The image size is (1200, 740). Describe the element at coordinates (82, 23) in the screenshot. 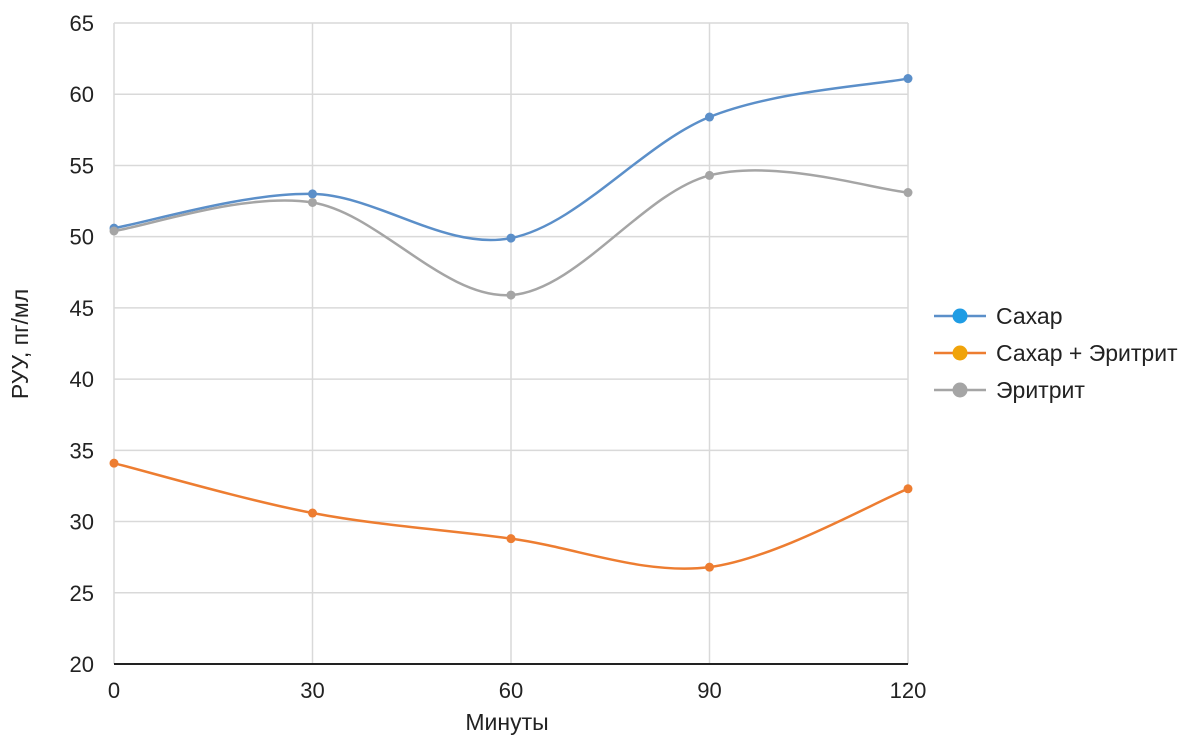

I see `y-tick-label: 65` at that location.